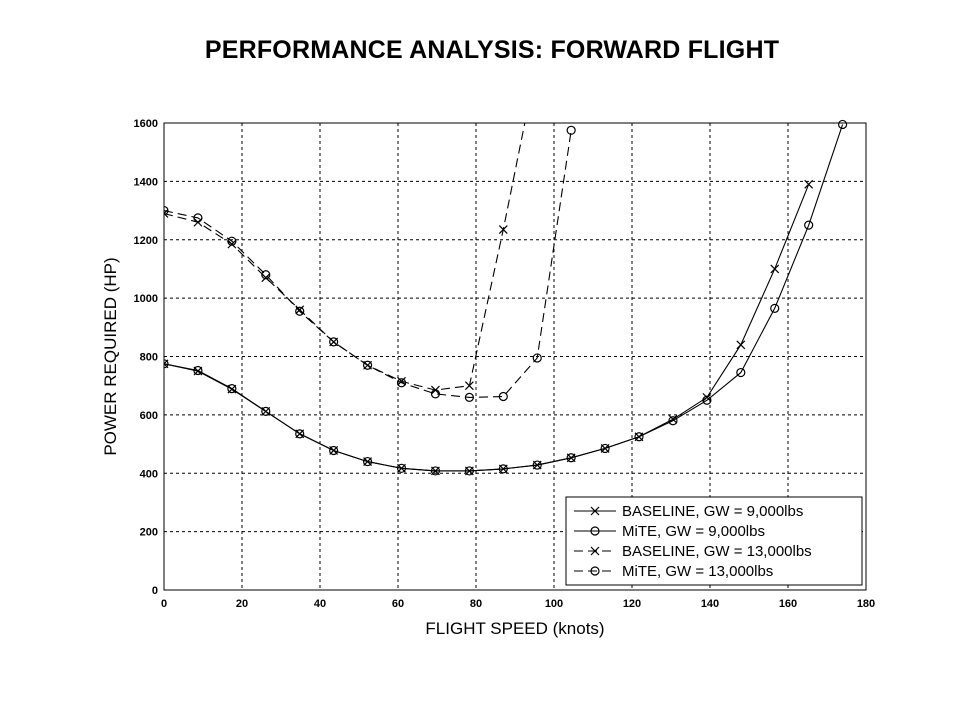 Image resolution: width=960 pixels, height=720 pixels. What do you see at coordinates (632, 604) in the screenshot?
I see `x-tick-label: 120` at bounding box center [632, 604].